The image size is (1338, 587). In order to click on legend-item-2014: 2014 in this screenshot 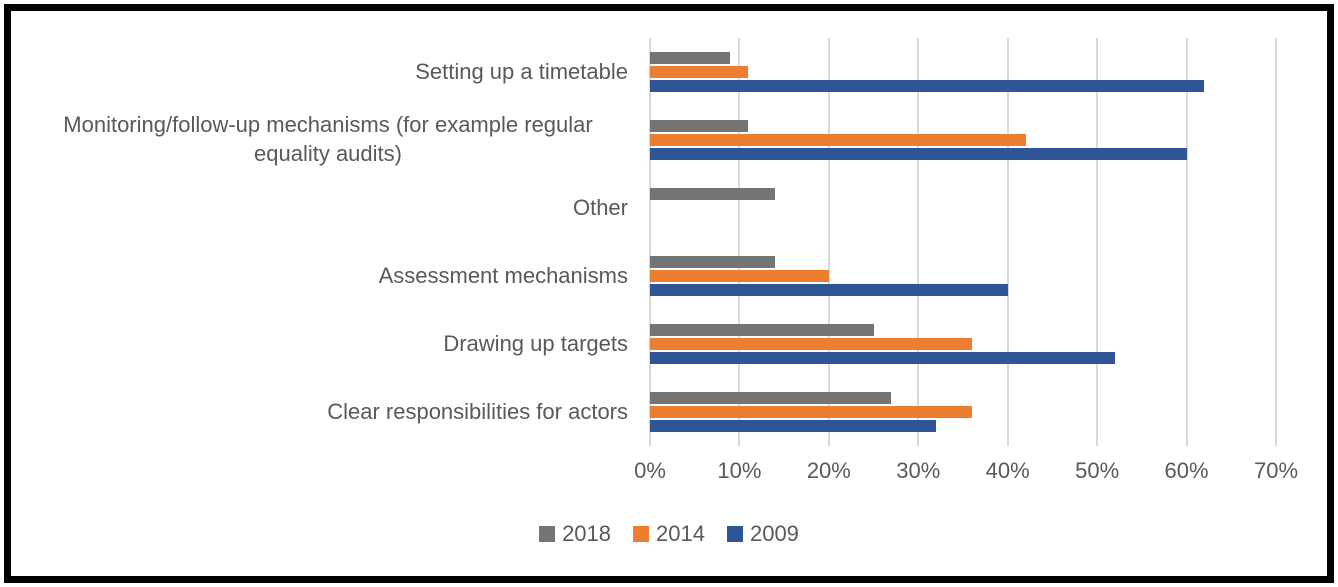, I will do `click(669, 534)`.